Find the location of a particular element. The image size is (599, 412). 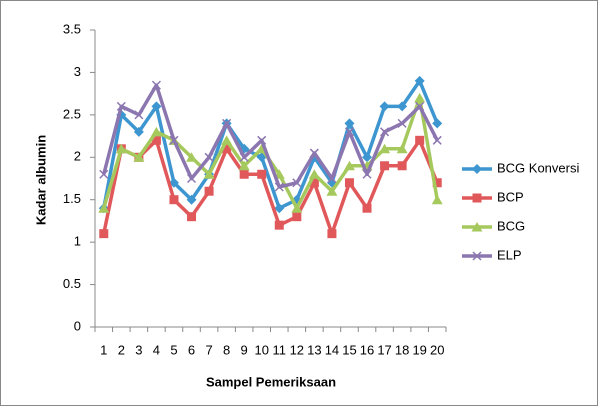

y-tick-label: 3.5 is located at coordinates (72, 28).